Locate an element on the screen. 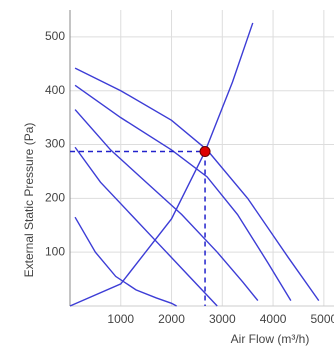 Image resolution: width=334 pixels, height=352 pixels. x-tick-label: 1000 is located at coordinates (120, 319).